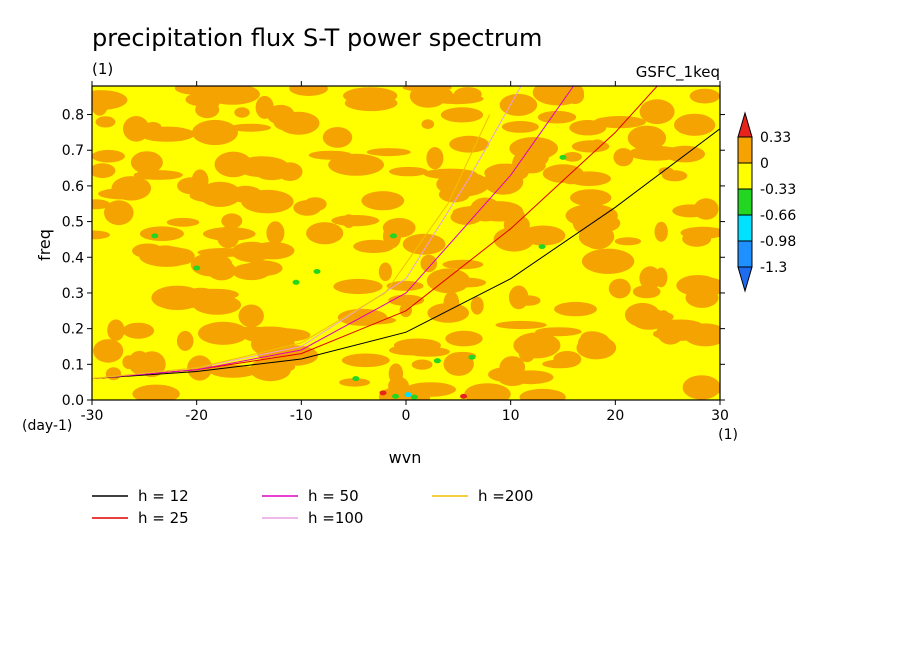 This screenshot has width=904, height=654. I want to click on colorbar-box, so click(745, 150).